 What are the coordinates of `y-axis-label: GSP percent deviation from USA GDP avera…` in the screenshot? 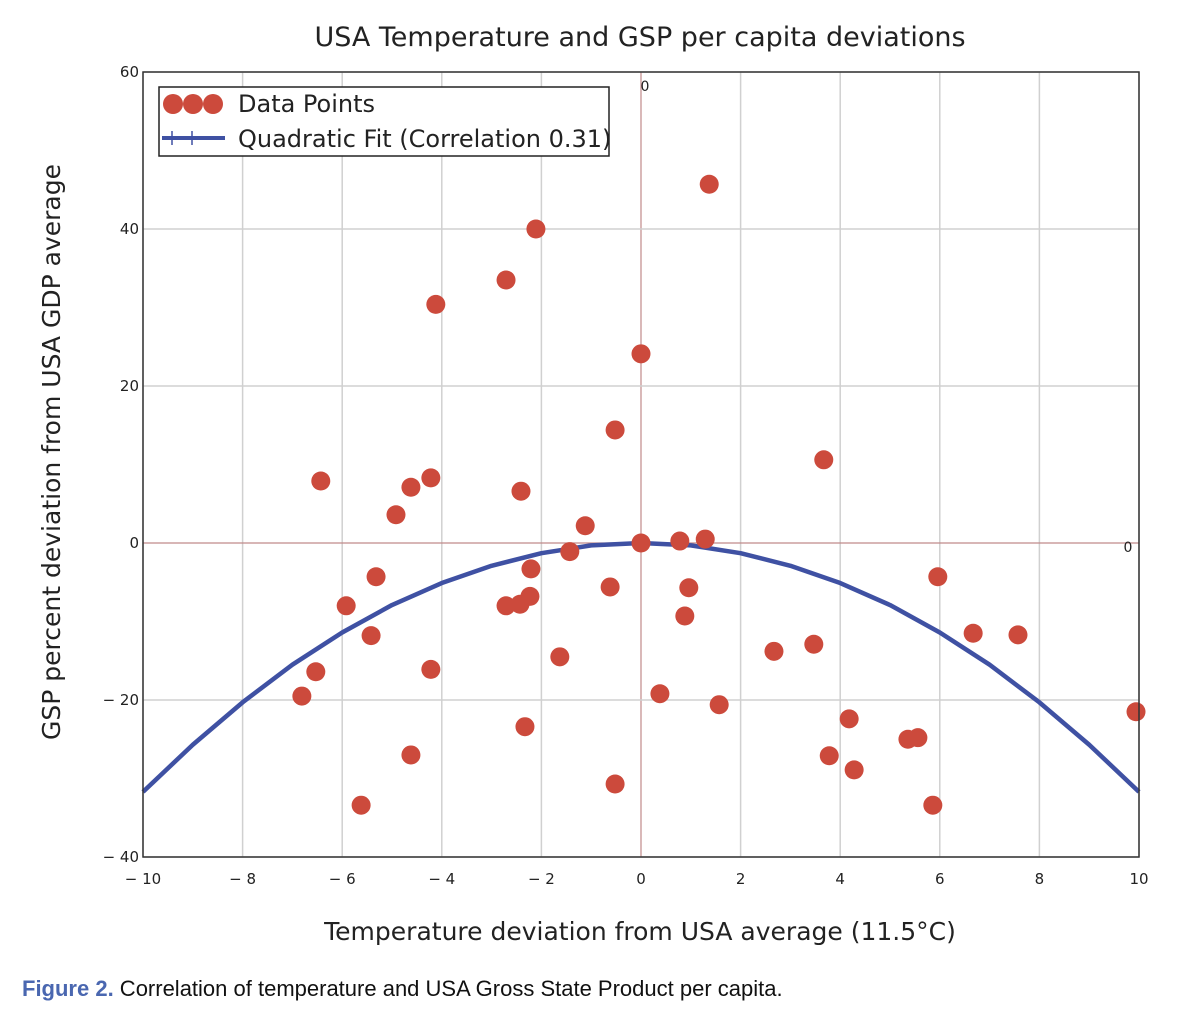 It's located at (51, 452).